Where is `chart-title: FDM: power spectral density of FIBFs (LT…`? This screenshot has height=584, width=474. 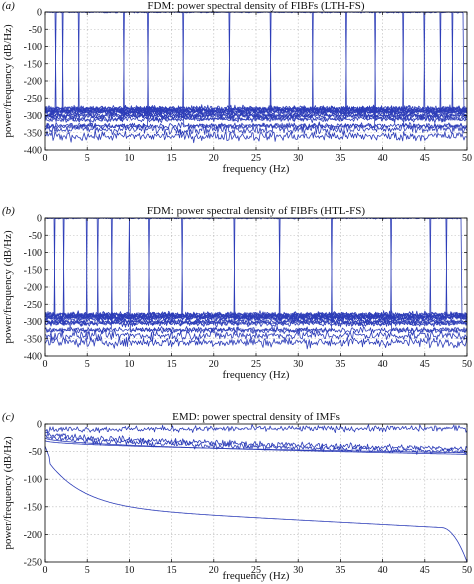
chart-title: FDM: power spectral density of FIBFs (LT… is located at coordinates (255, 6).